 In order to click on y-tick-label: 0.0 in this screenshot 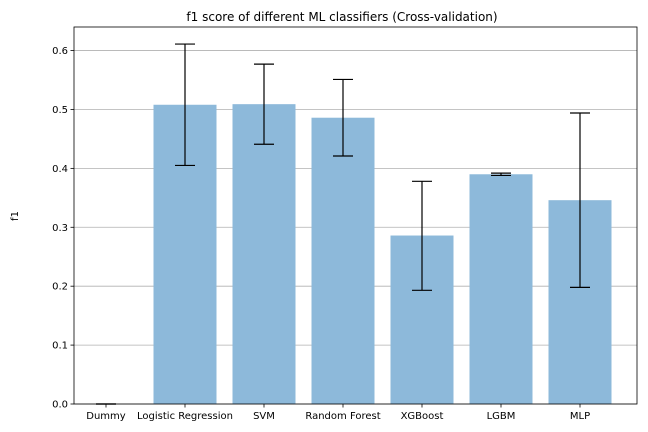, I will do `click(60, 405)`.